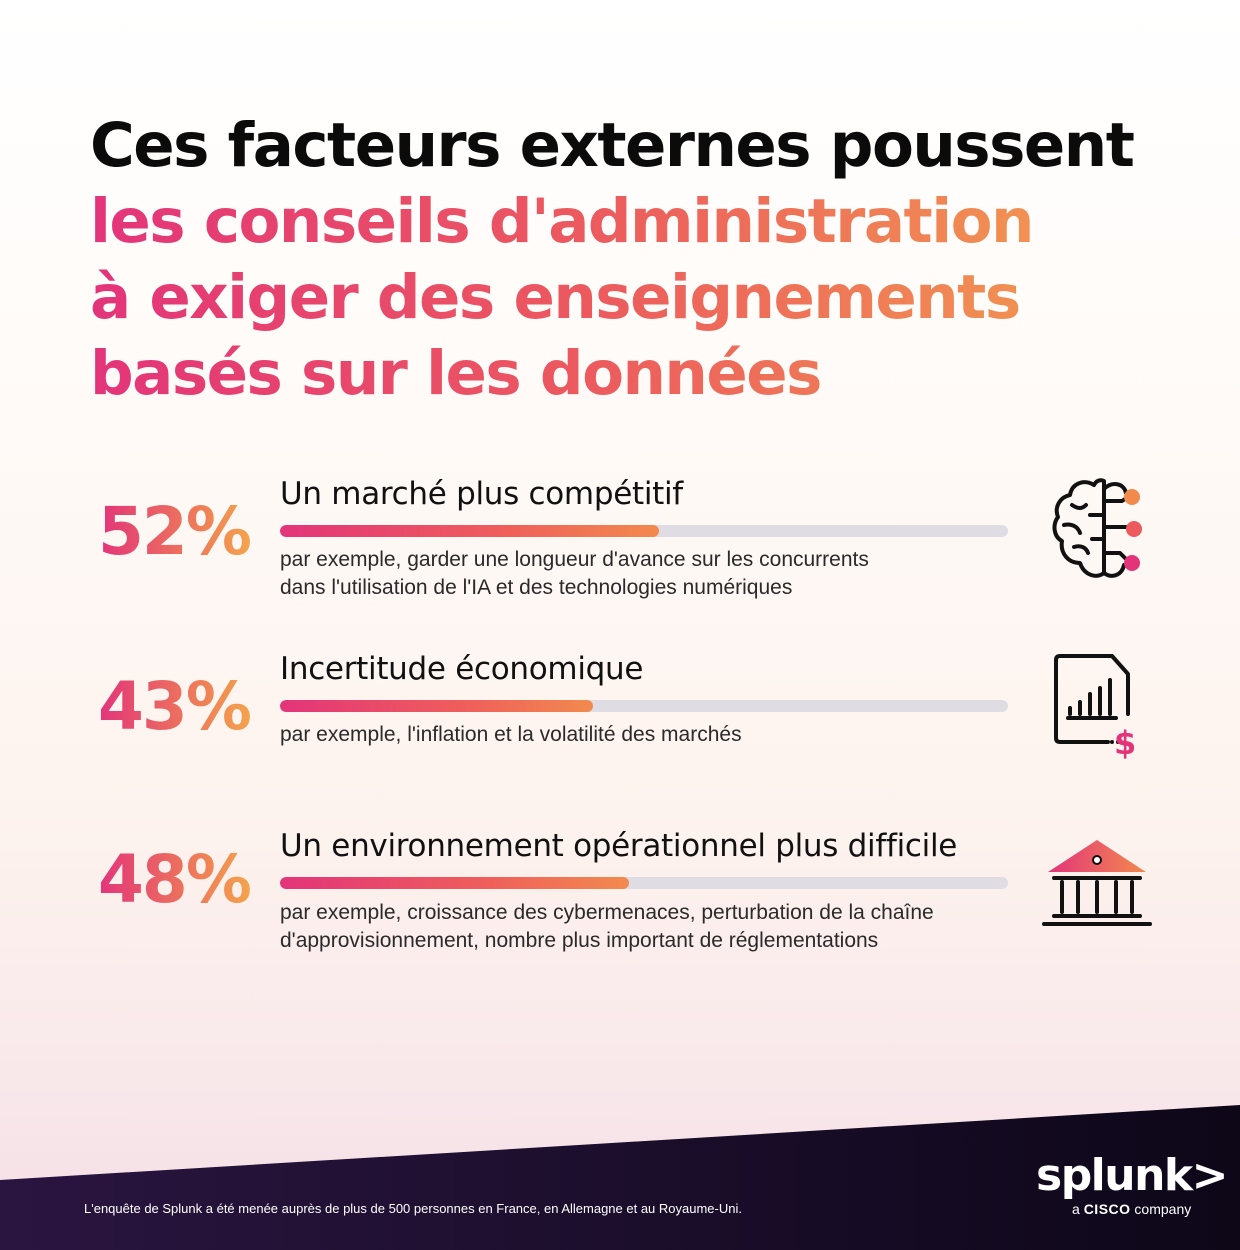 Image resolution: width=1240 pixels, height=1250 pixels. I want to click on item-title-1: Un marché plus compétitif, so click(481, 494).